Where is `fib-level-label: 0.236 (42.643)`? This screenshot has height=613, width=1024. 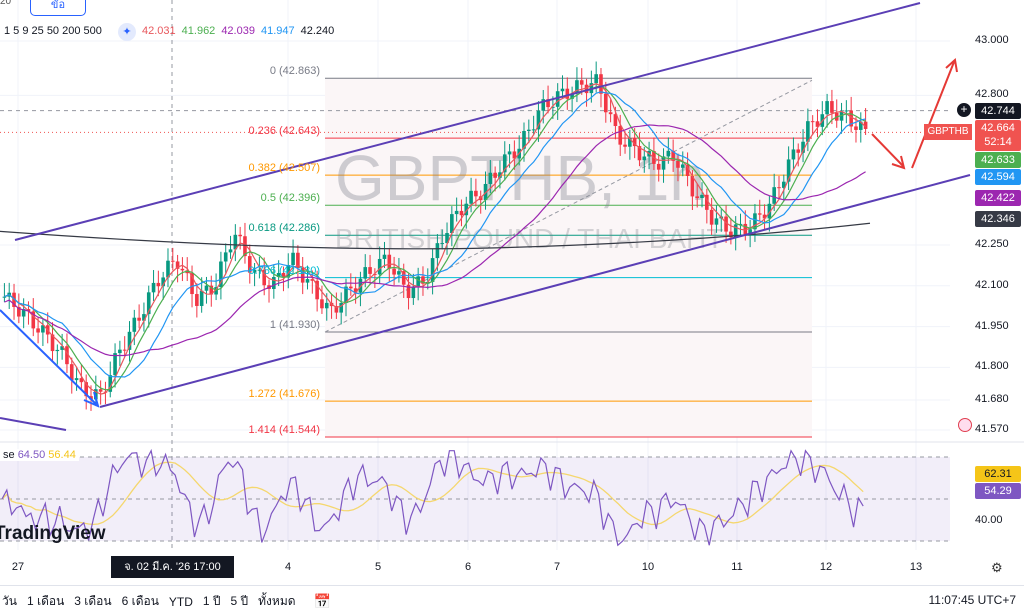 fib-level-label: 0.236 (42.643) is located at coordinates (284, 131).